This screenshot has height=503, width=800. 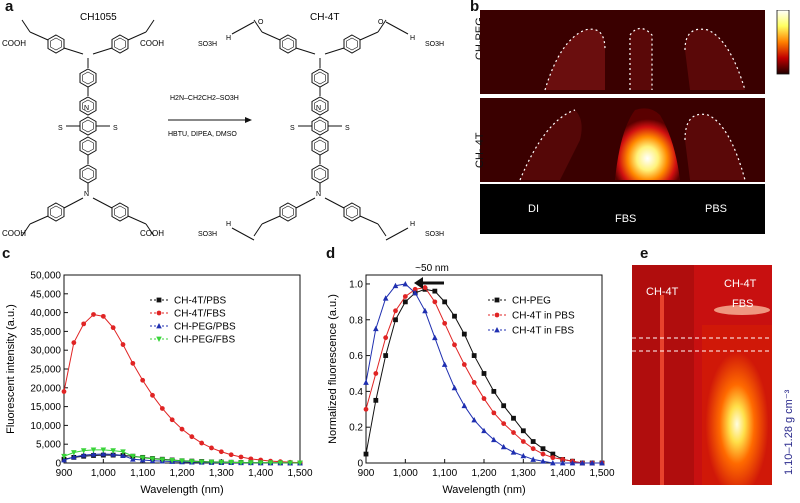 I want to click on colorbar, so click(x=783, y=42).